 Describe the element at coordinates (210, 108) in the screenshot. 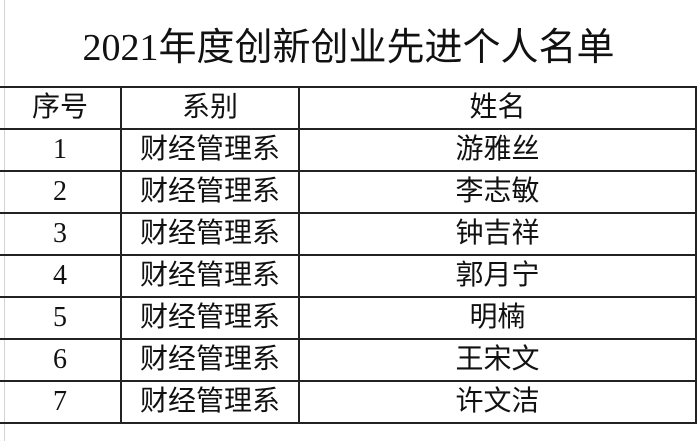

I see `header-cell-department: 系别` at that location.